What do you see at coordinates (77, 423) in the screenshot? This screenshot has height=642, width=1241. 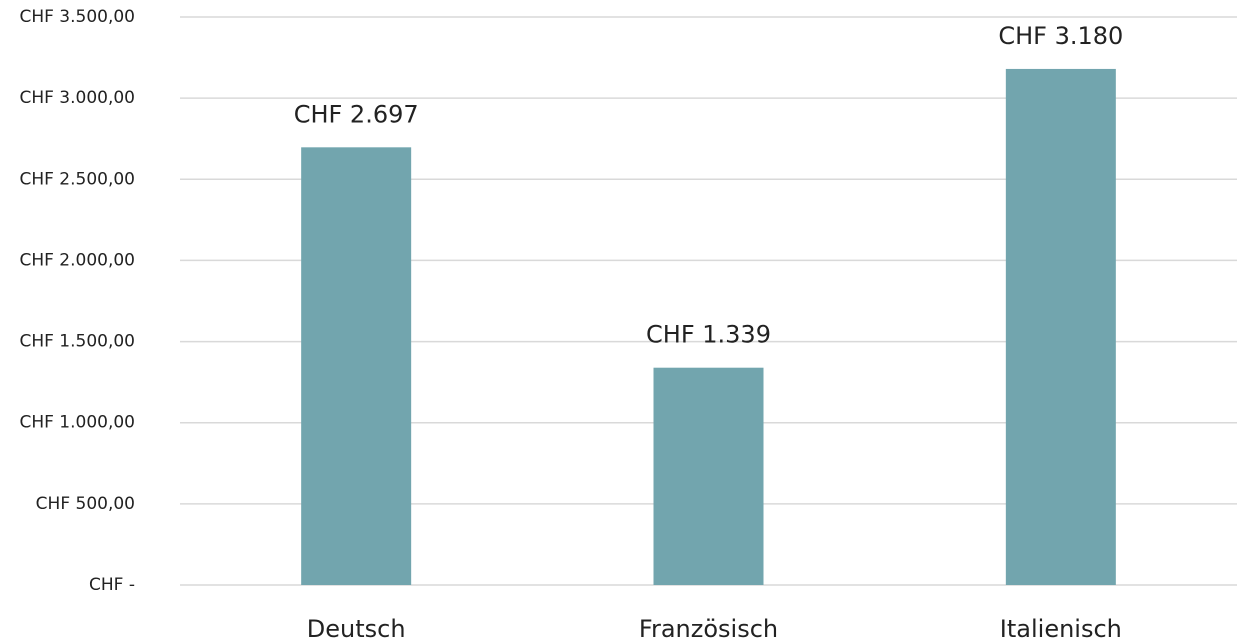 I see `y-tick-label: CHF 1.000,00` at bounding box center [77, 423].